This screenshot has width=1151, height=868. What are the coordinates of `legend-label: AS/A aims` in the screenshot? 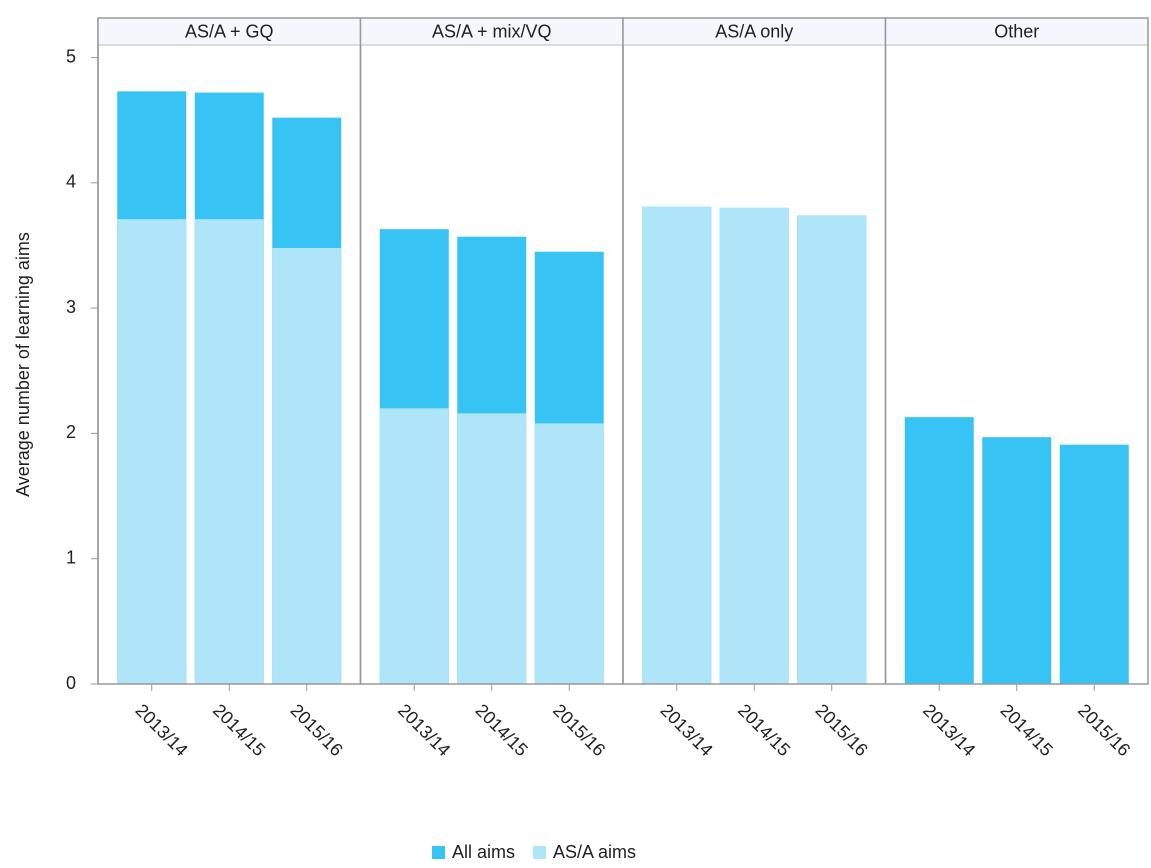 It's located at (594, 852).